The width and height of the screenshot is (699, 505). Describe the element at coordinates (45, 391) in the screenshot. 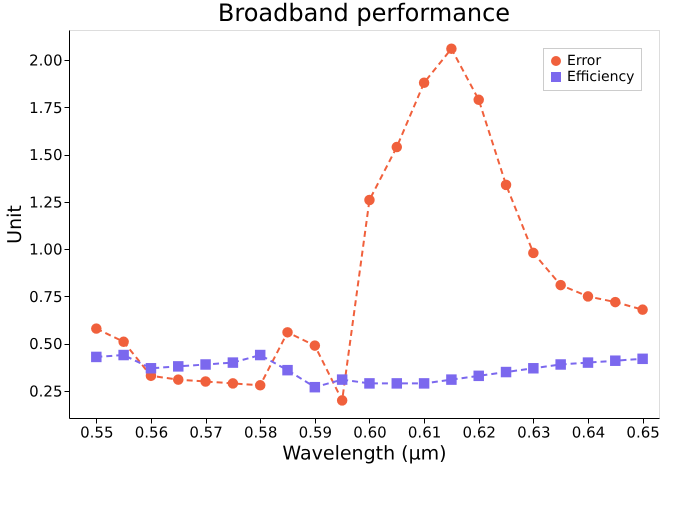

I see `y-tick-label: 0.25` at that location.